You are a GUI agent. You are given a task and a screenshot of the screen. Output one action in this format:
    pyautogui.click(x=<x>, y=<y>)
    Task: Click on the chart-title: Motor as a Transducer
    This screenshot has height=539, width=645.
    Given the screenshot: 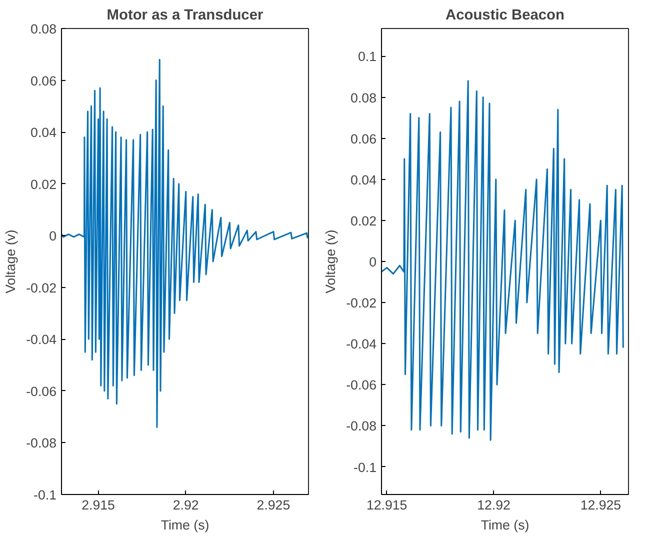 What is the action you would take?
    pyautogui.click(x=185, y=16)
    